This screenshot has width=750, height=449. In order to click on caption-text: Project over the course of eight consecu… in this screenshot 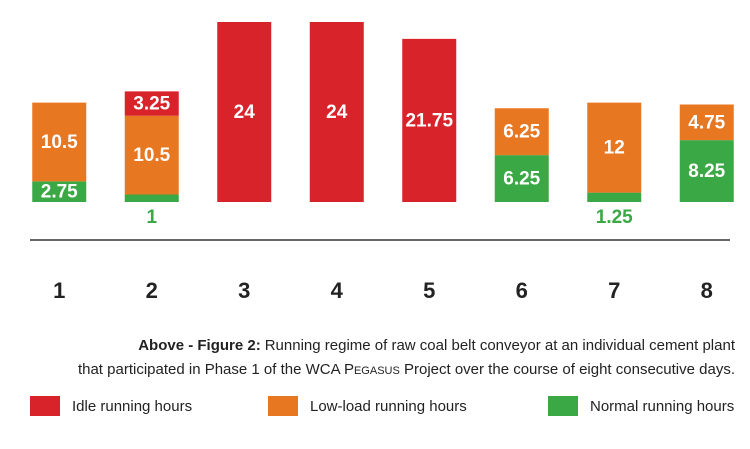, I will do `click(567, 369)`.